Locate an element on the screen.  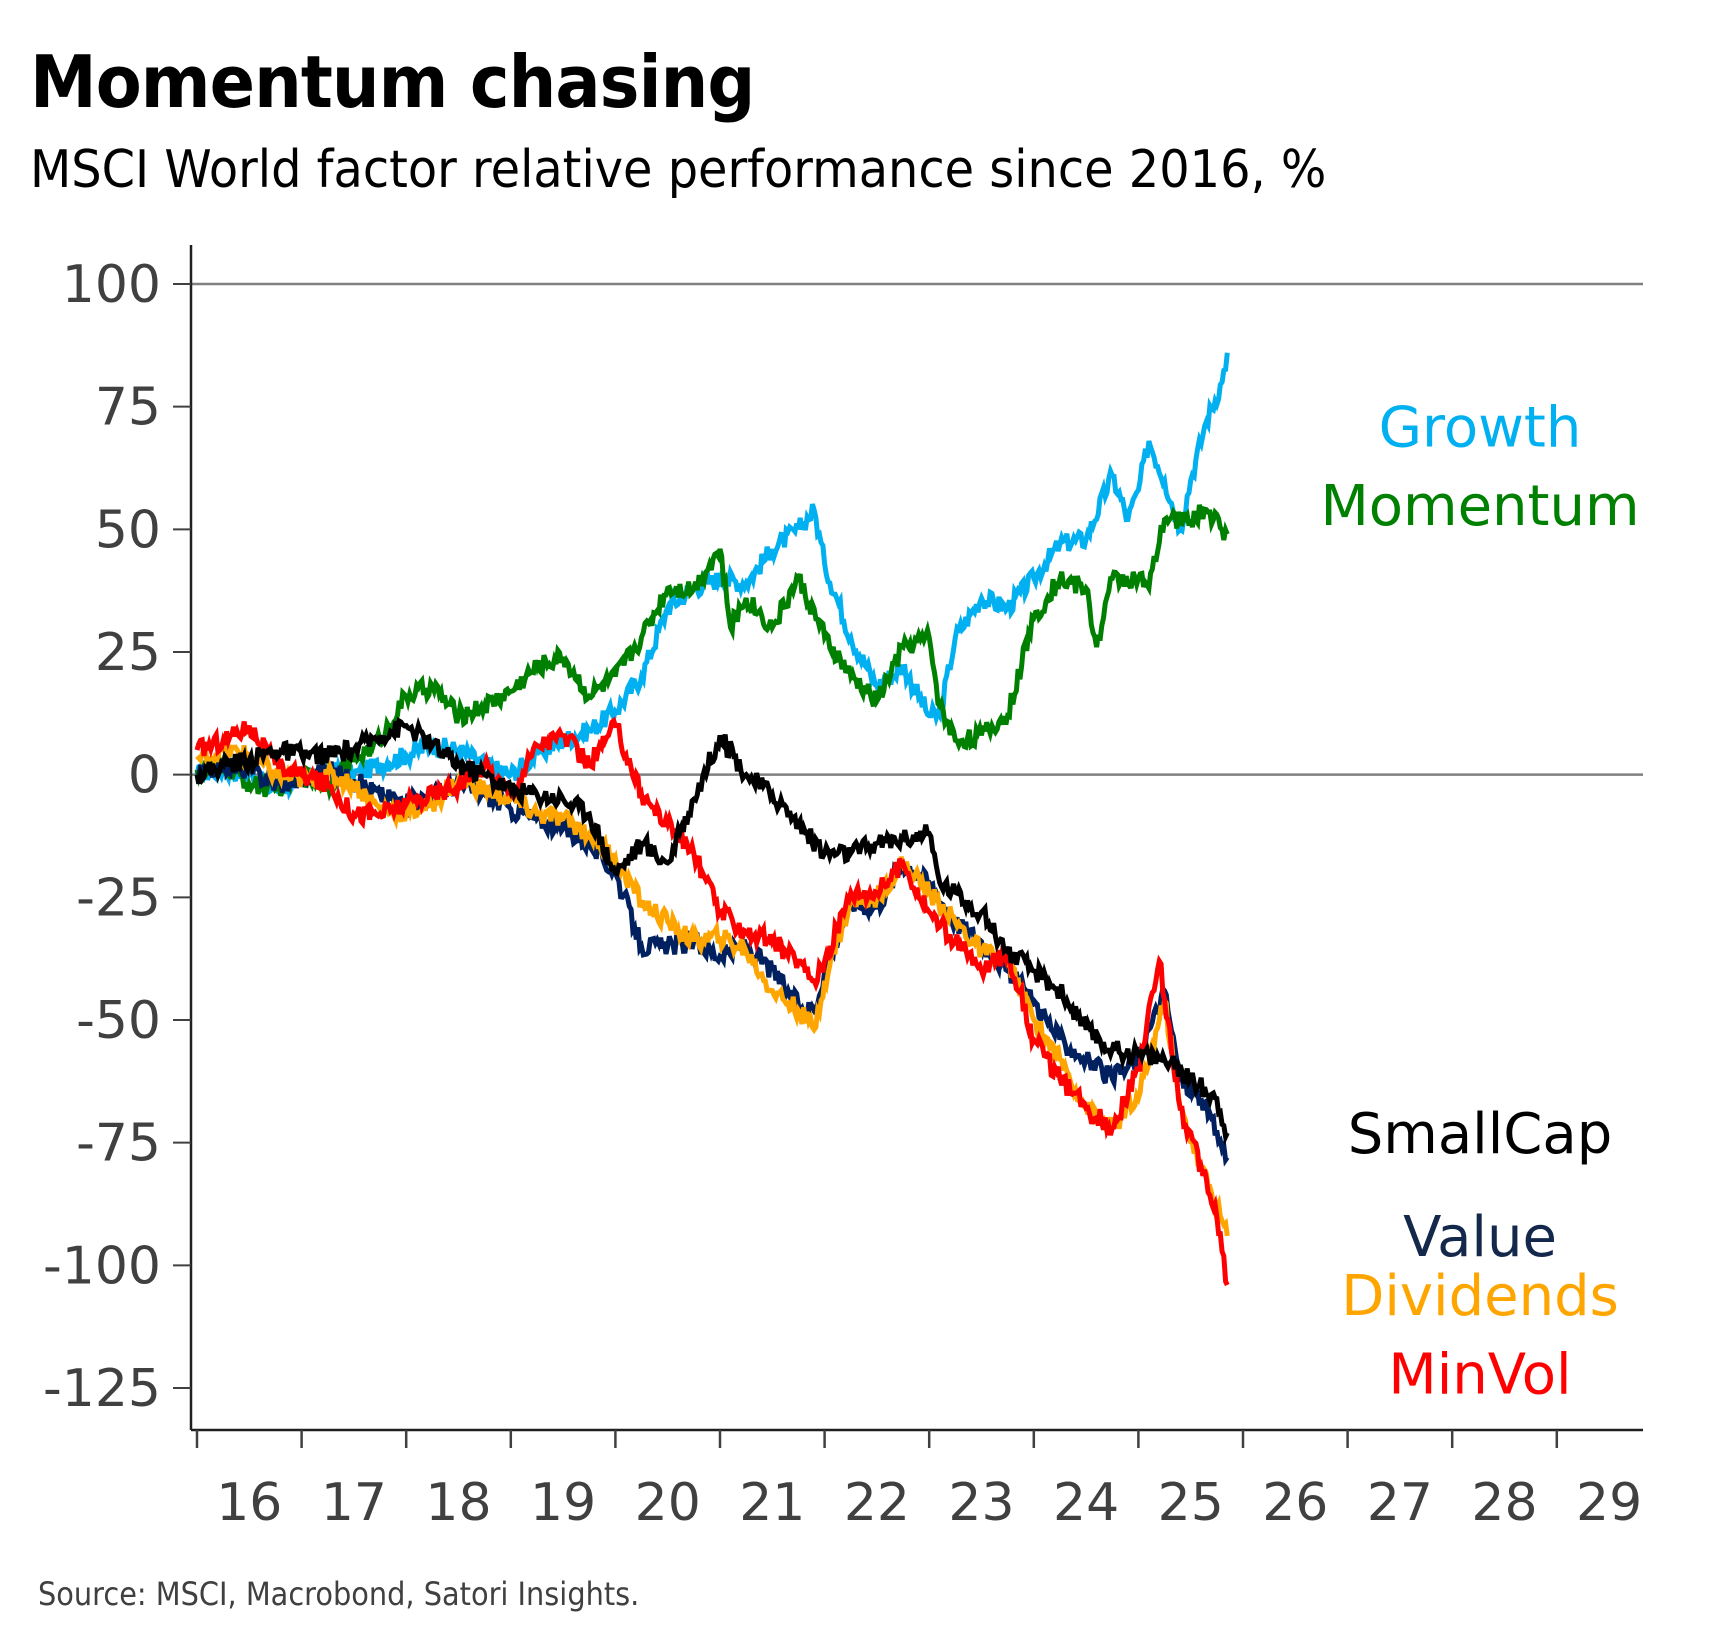
x-axis-ticks: 16 17 18 19 20 21 22 23 24 25 26 27 28 29 is located at coordinates (918, 1481).